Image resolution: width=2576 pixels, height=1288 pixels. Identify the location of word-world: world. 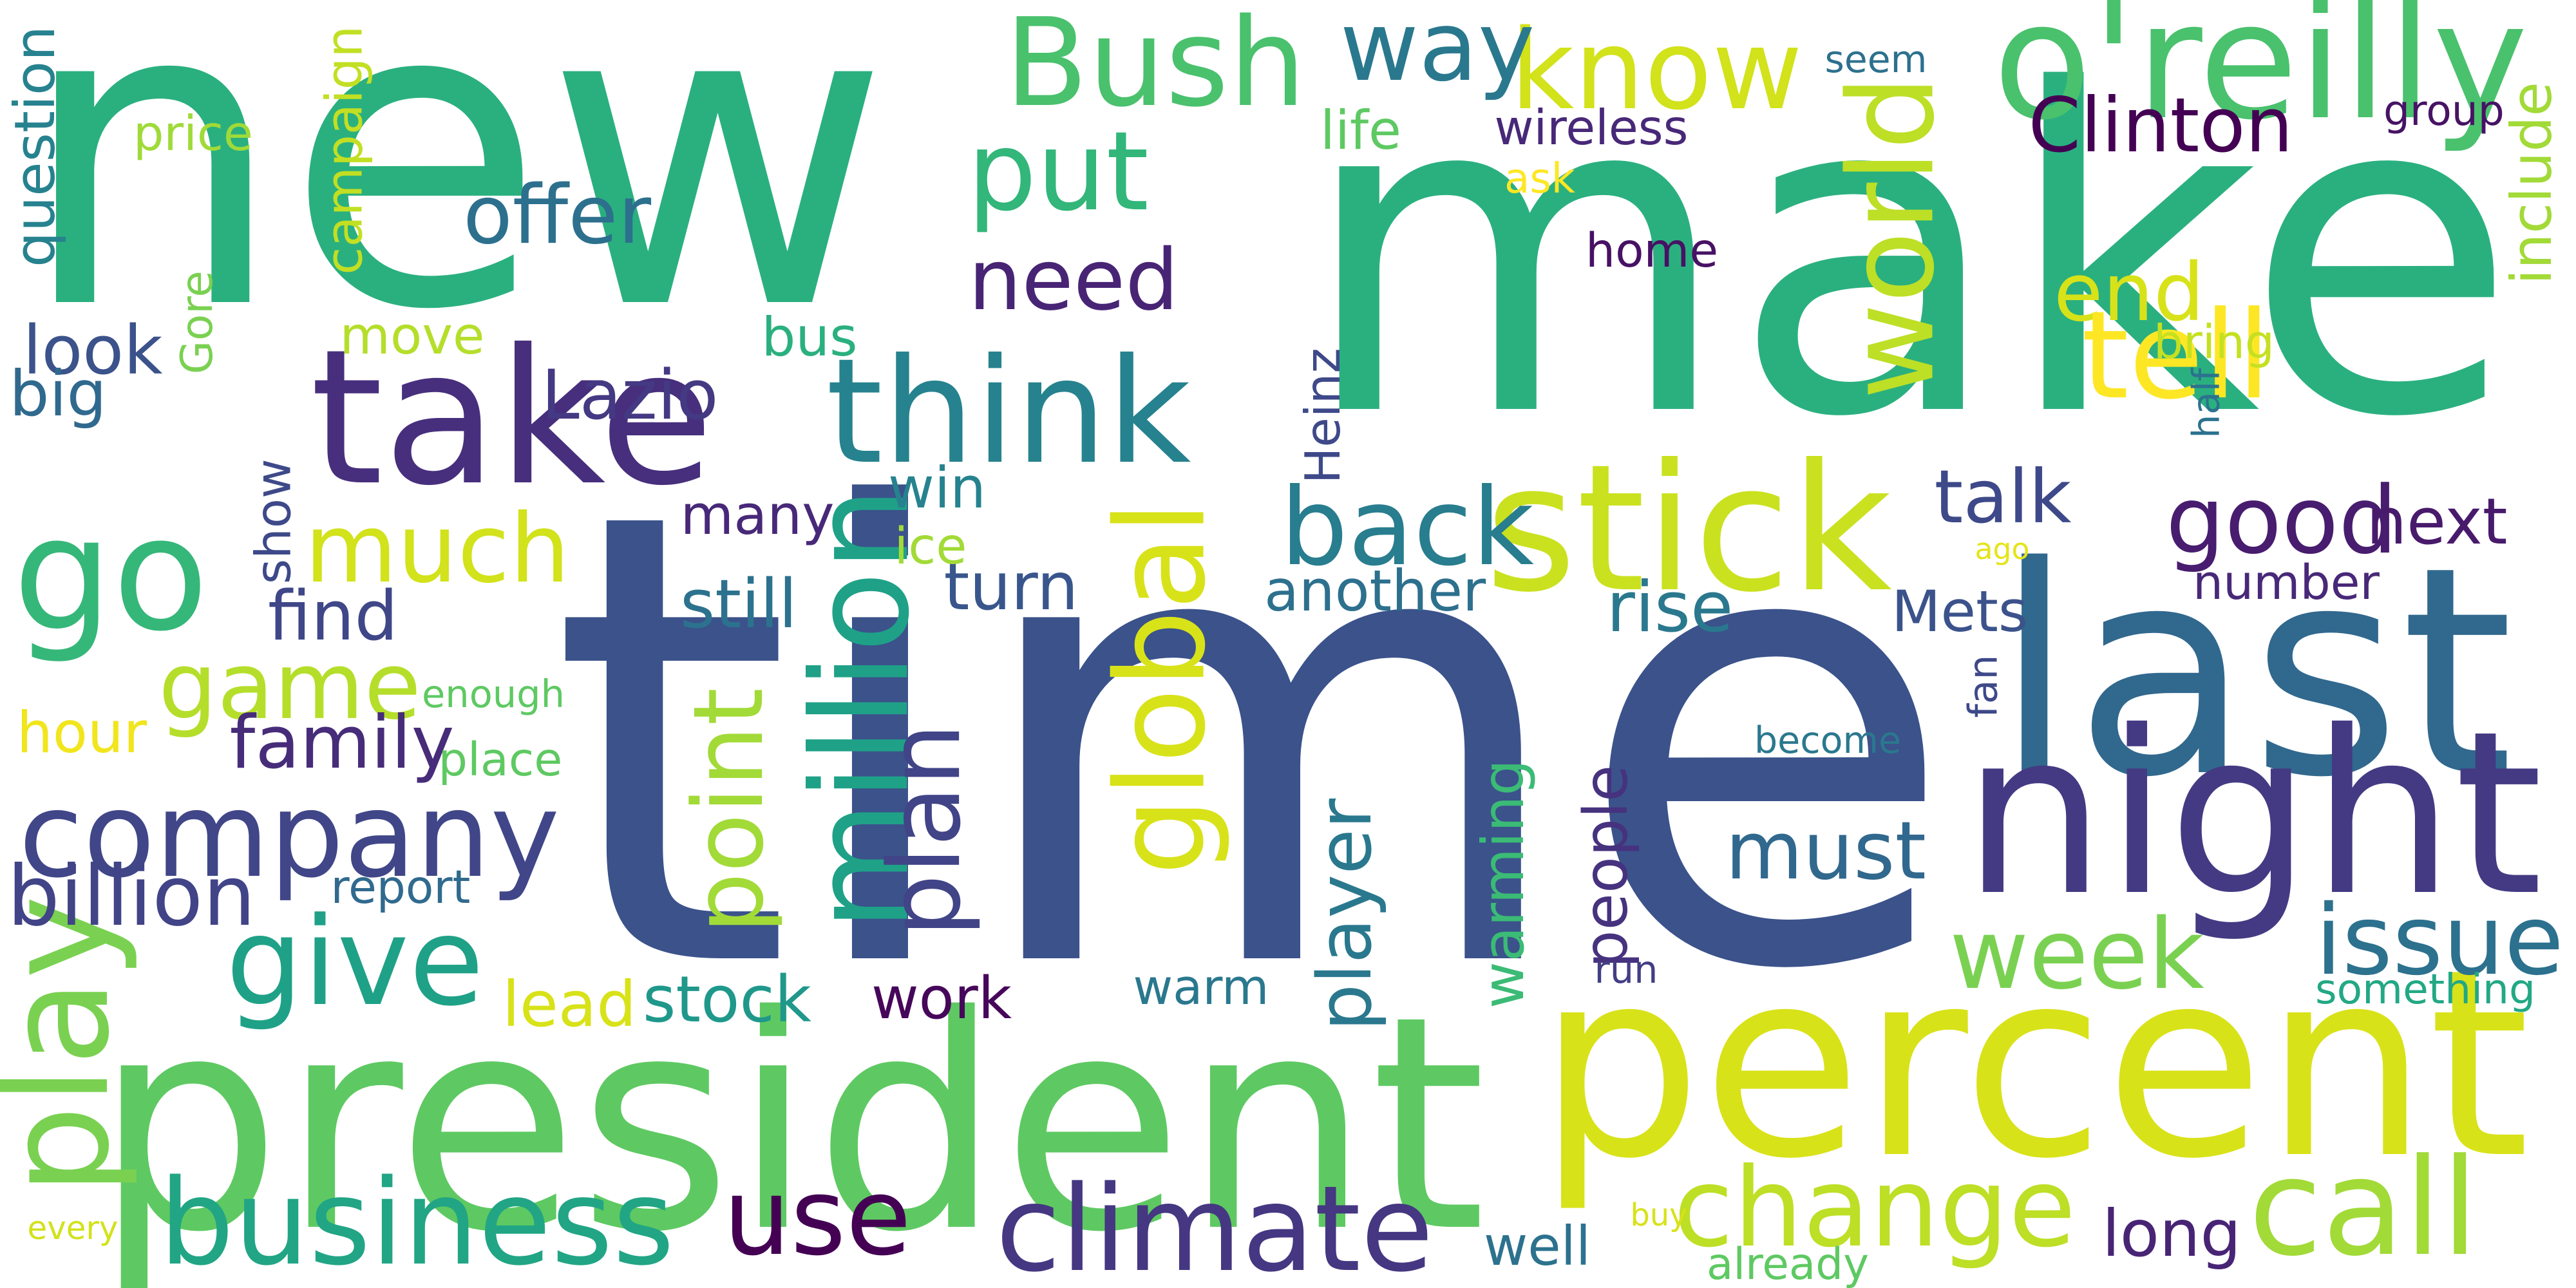
(1892, 237).